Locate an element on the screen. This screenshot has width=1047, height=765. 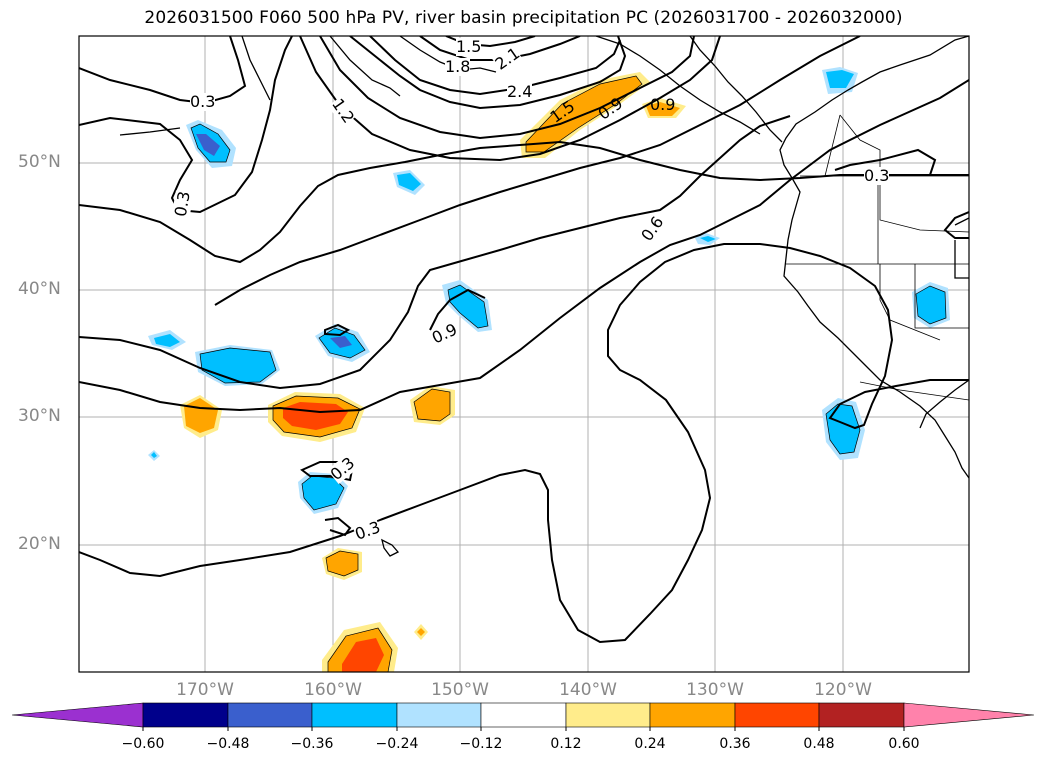
colorbar is located at coordinates (523, 715).